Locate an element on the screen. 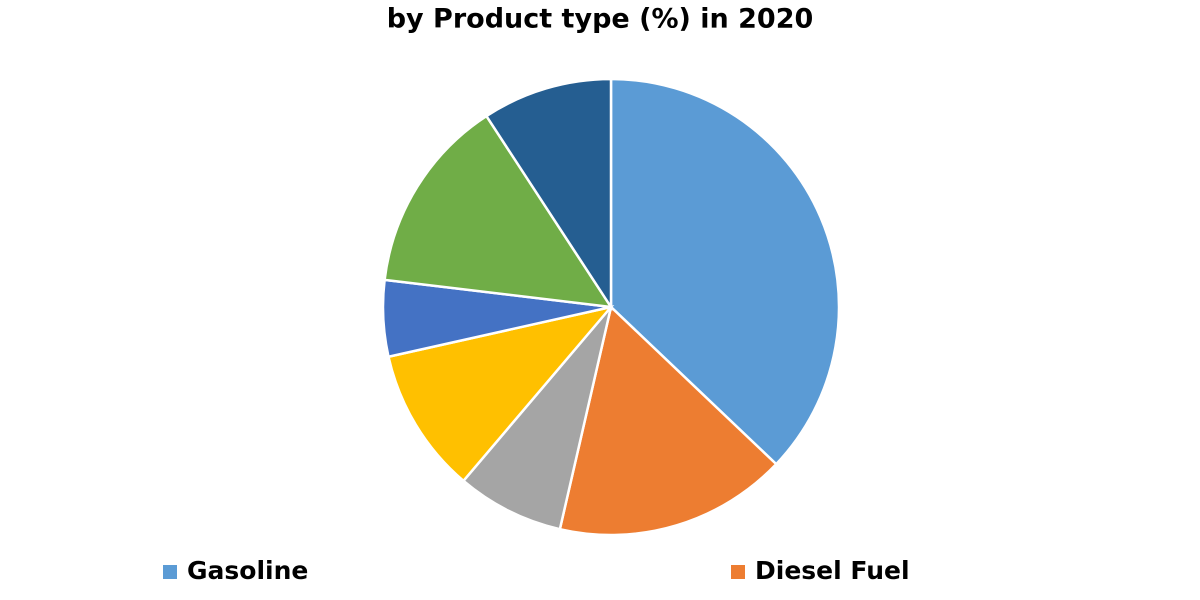  legend-label: Diesel Fuel is located at coordinates (832, 570).